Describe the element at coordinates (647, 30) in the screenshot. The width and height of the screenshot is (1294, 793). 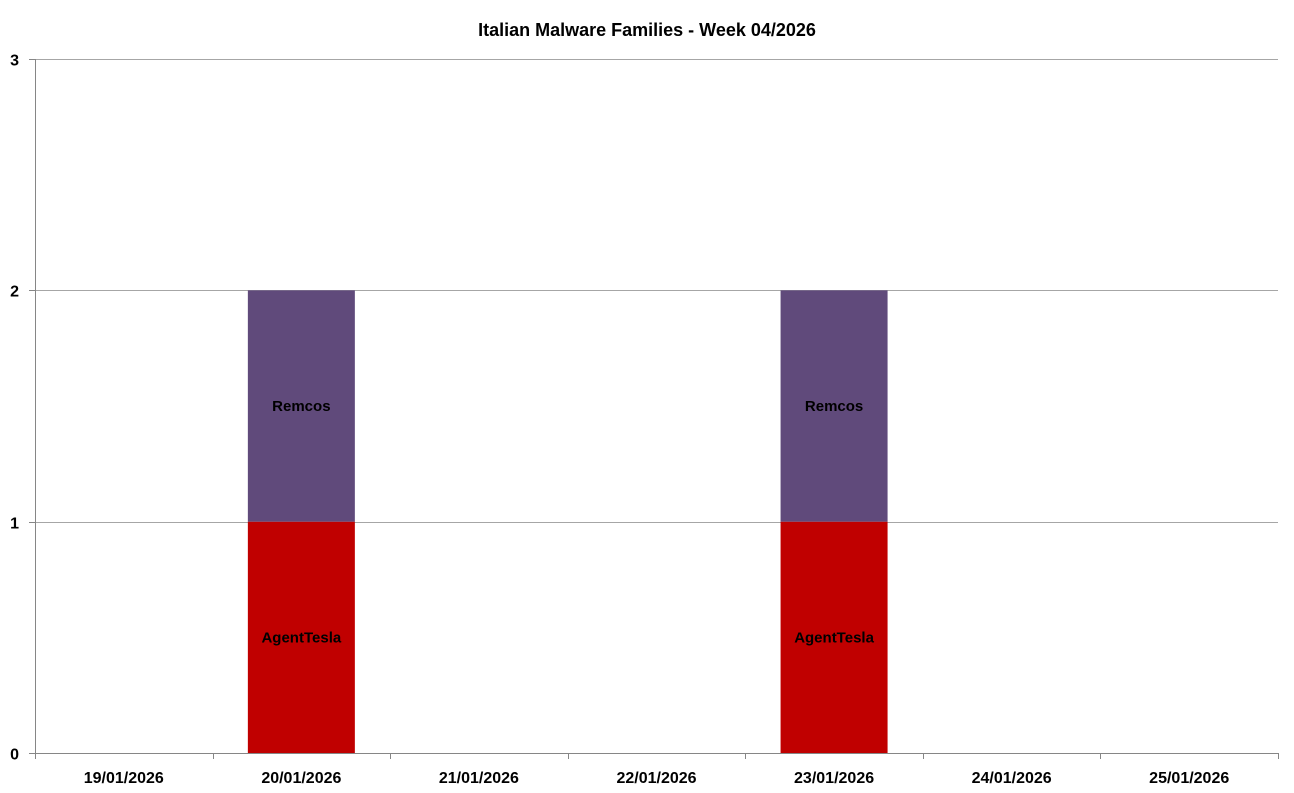
I see `chart-title: Italian Malware Families - Week 04/2026` at that location.